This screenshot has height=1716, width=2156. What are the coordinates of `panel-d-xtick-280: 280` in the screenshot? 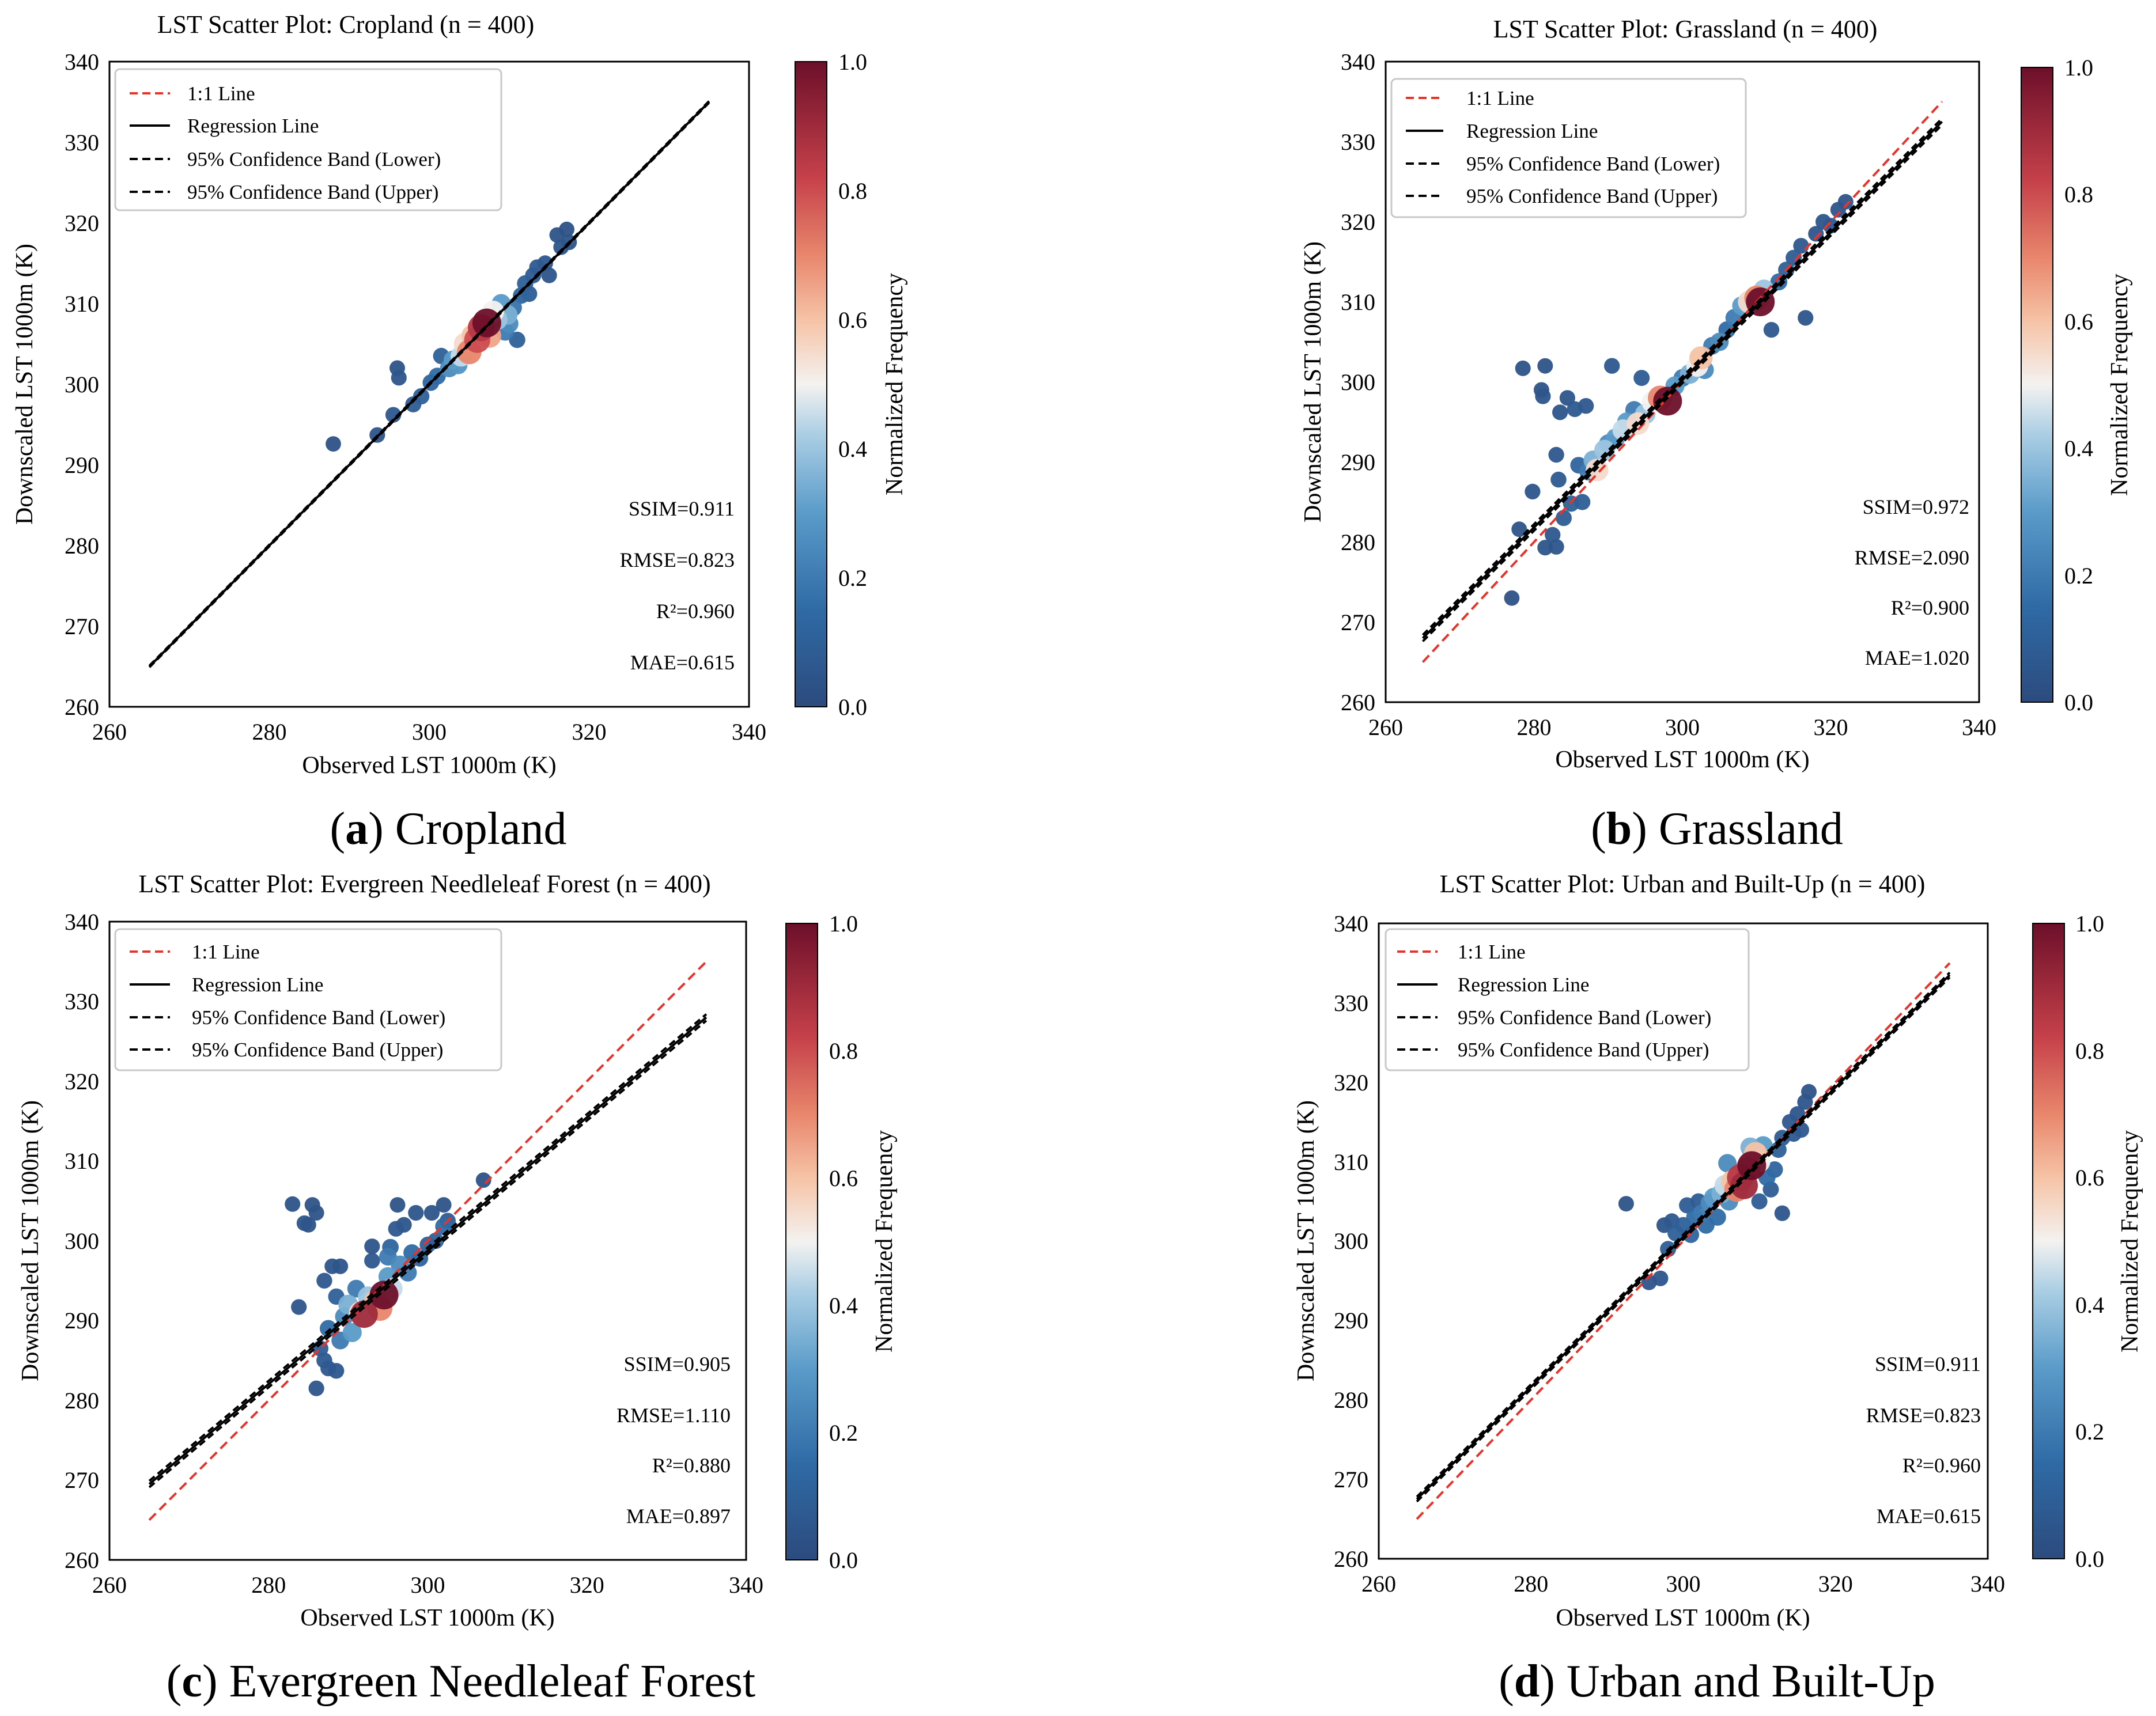 It's located at (1531, 1584).